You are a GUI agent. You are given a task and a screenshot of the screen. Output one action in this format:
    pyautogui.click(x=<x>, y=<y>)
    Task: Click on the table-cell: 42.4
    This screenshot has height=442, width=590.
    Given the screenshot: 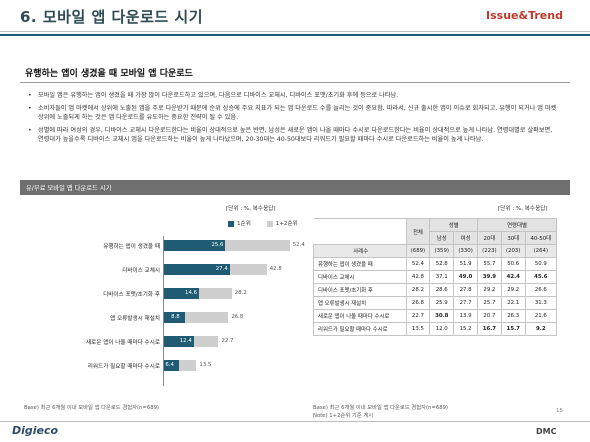 What is the action you would take?
    pyautogui.click(x=513, y=277)
    